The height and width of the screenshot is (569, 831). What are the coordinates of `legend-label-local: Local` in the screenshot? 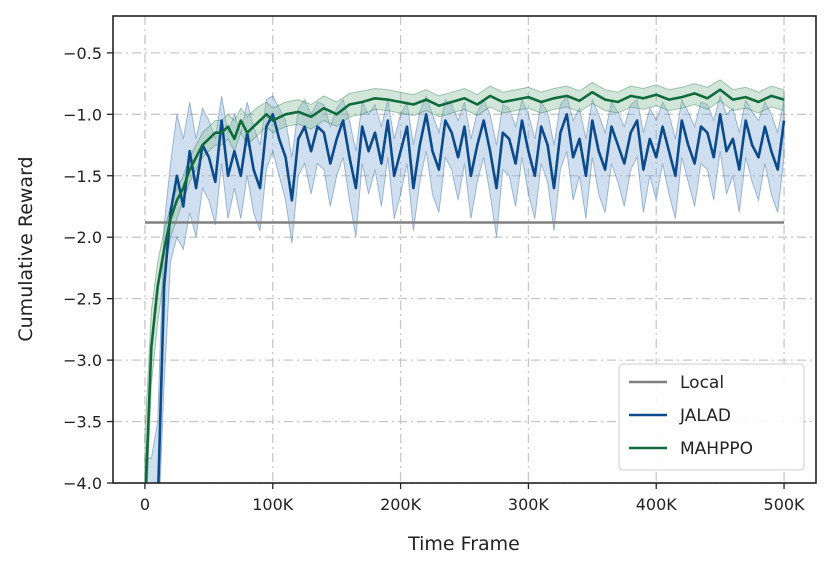 It's located at (702, 383).